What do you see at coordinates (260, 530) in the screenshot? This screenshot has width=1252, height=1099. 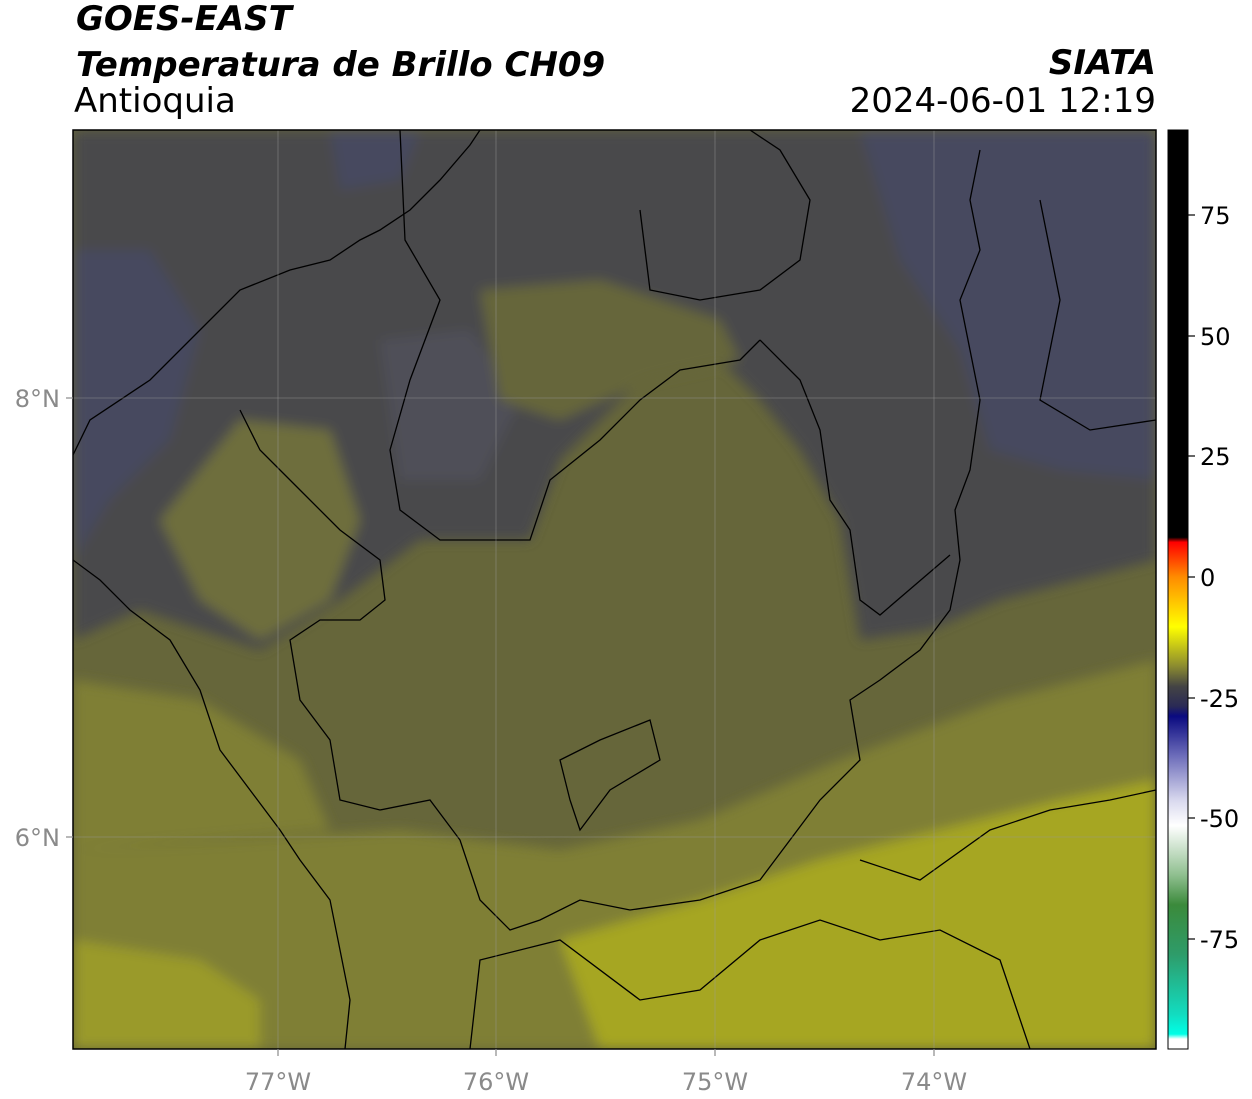 I see `olive-band-west` at bounding box center [260, 530].